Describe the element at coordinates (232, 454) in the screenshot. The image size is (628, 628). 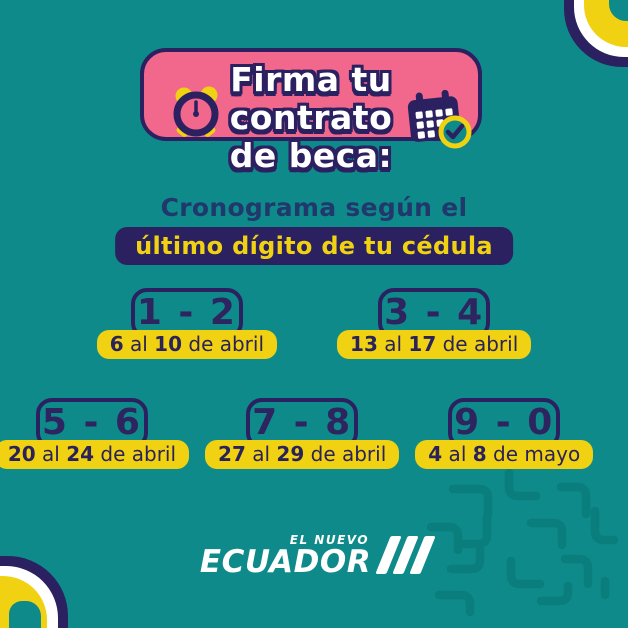
I see `date-start: 27` at that location.